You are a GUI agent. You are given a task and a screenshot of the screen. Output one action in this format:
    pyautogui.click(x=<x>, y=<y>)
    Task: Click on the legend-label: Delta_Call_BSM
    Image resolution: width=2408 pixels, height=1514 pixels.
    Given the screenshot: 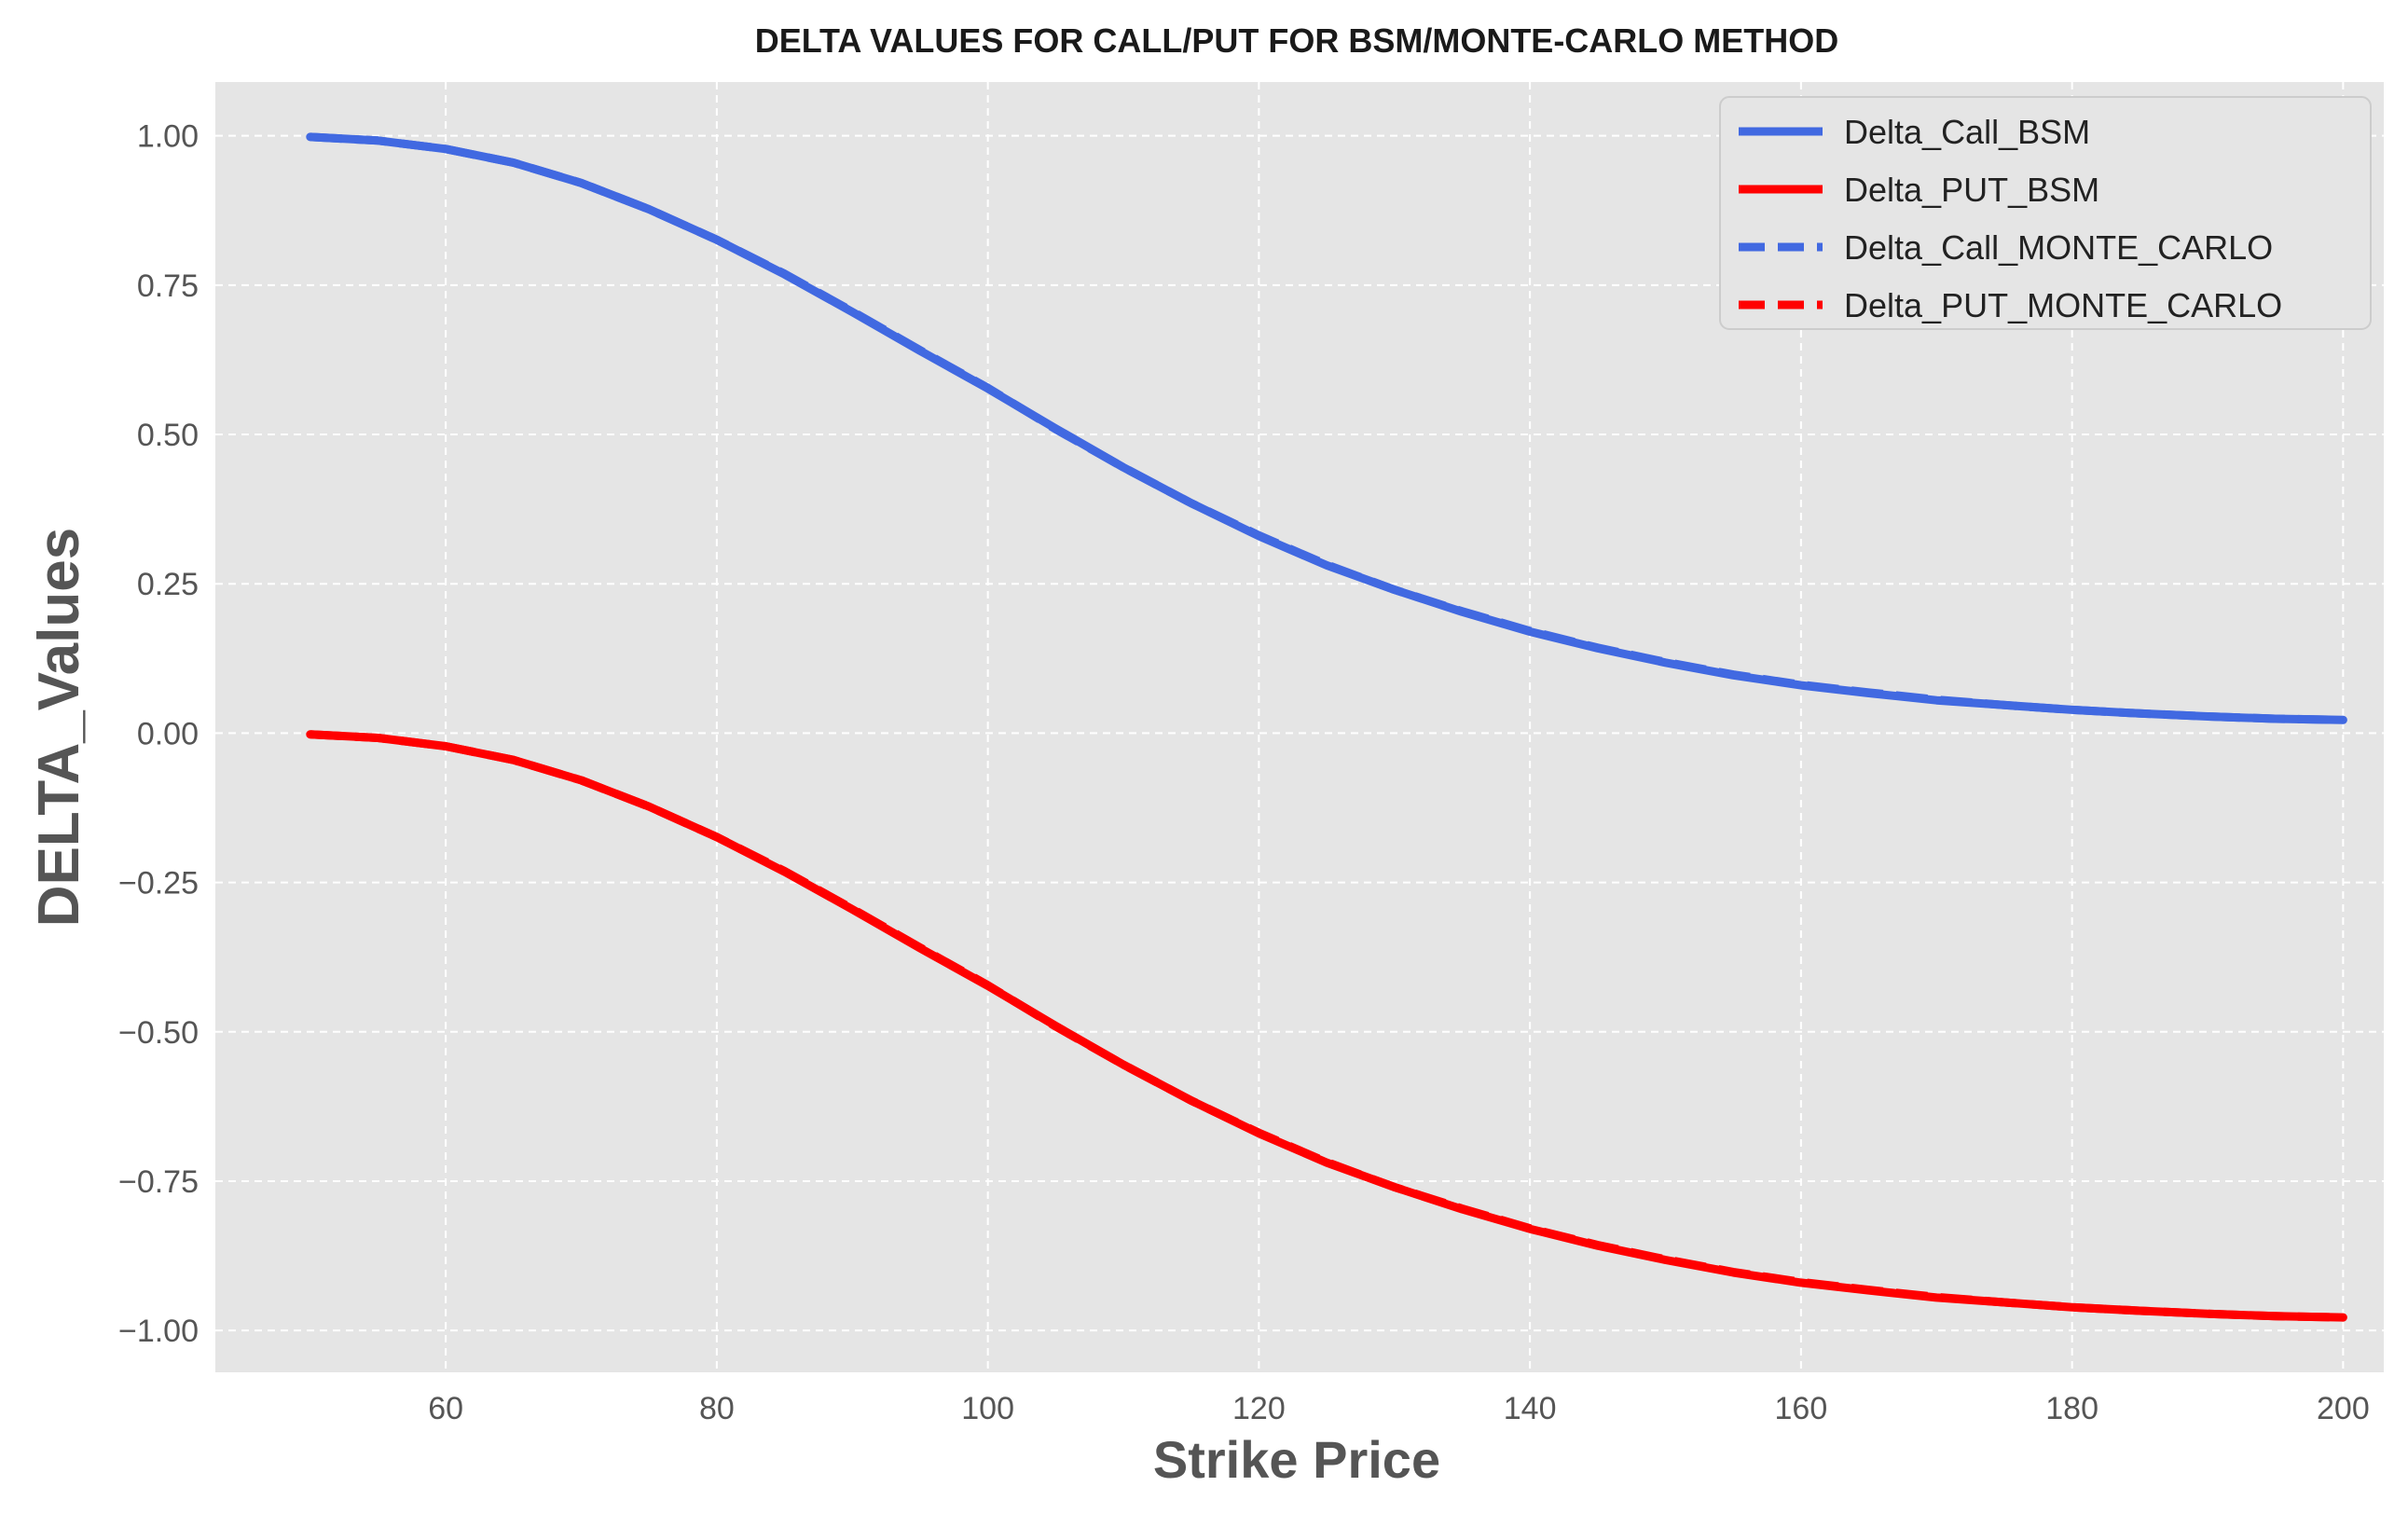 What is the action you would take?
    pyautogui.click(x=1967, y=132)
    